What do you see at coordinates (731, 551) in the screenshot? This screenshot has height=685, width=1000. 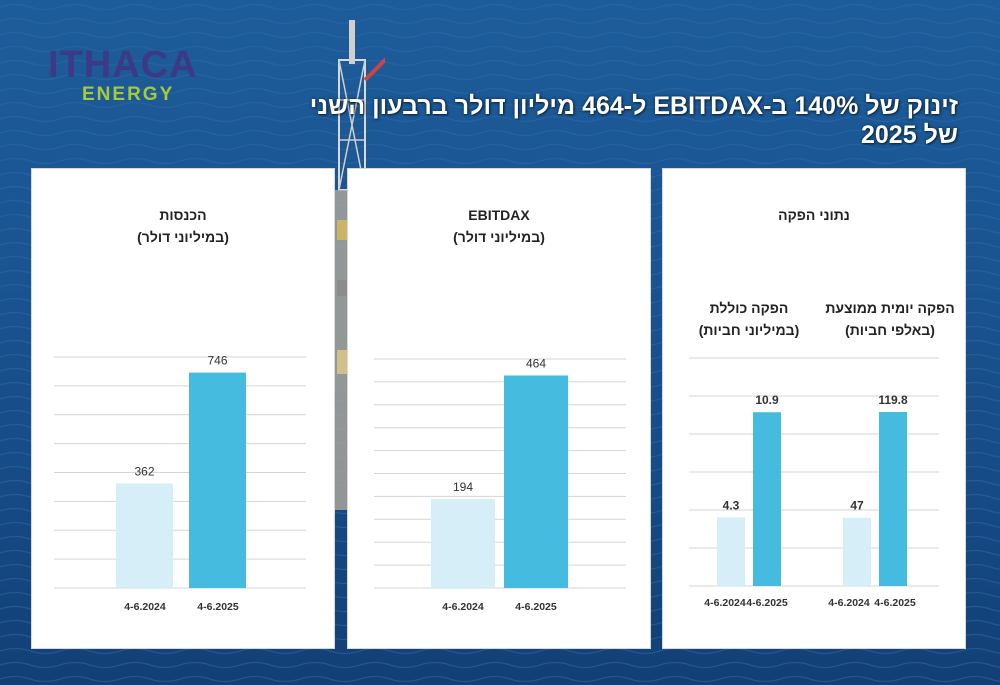 I see `bar-total_production-4-6.2024` at bounding box center [731, 551].